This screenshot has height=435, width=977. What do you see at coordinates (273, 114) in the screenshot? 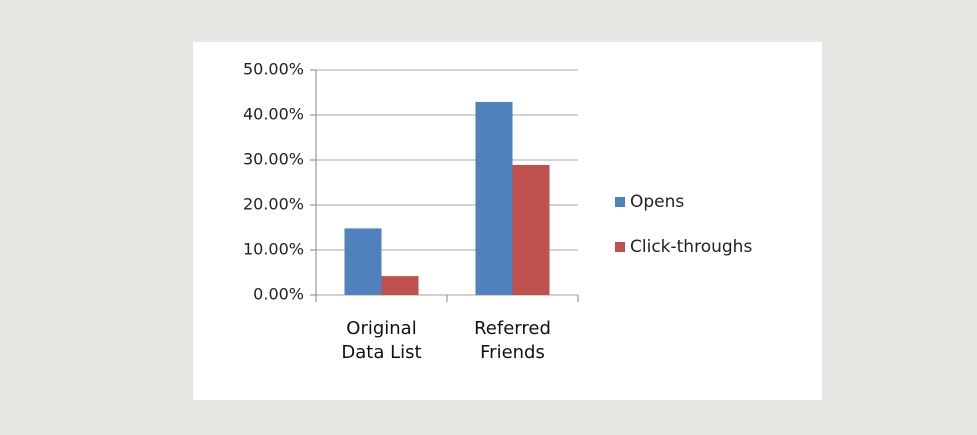
I see `y-tick-label: 40.00%` at bounding box center [273, 114].